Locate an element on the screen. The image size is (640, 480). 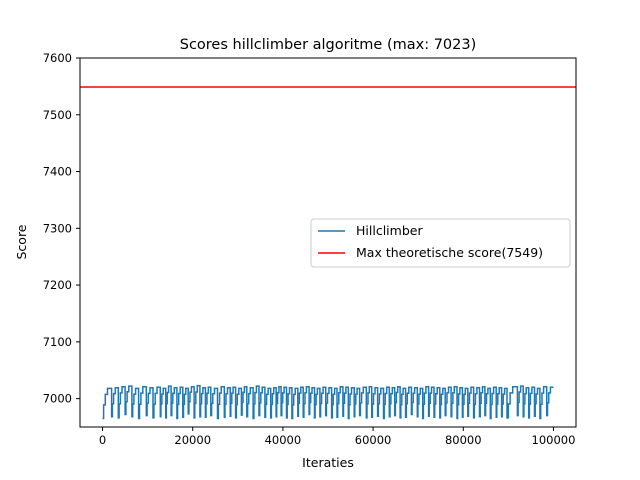
legend-entry-label: Max theoretische score(7549) is located at coordinates (449, 252).